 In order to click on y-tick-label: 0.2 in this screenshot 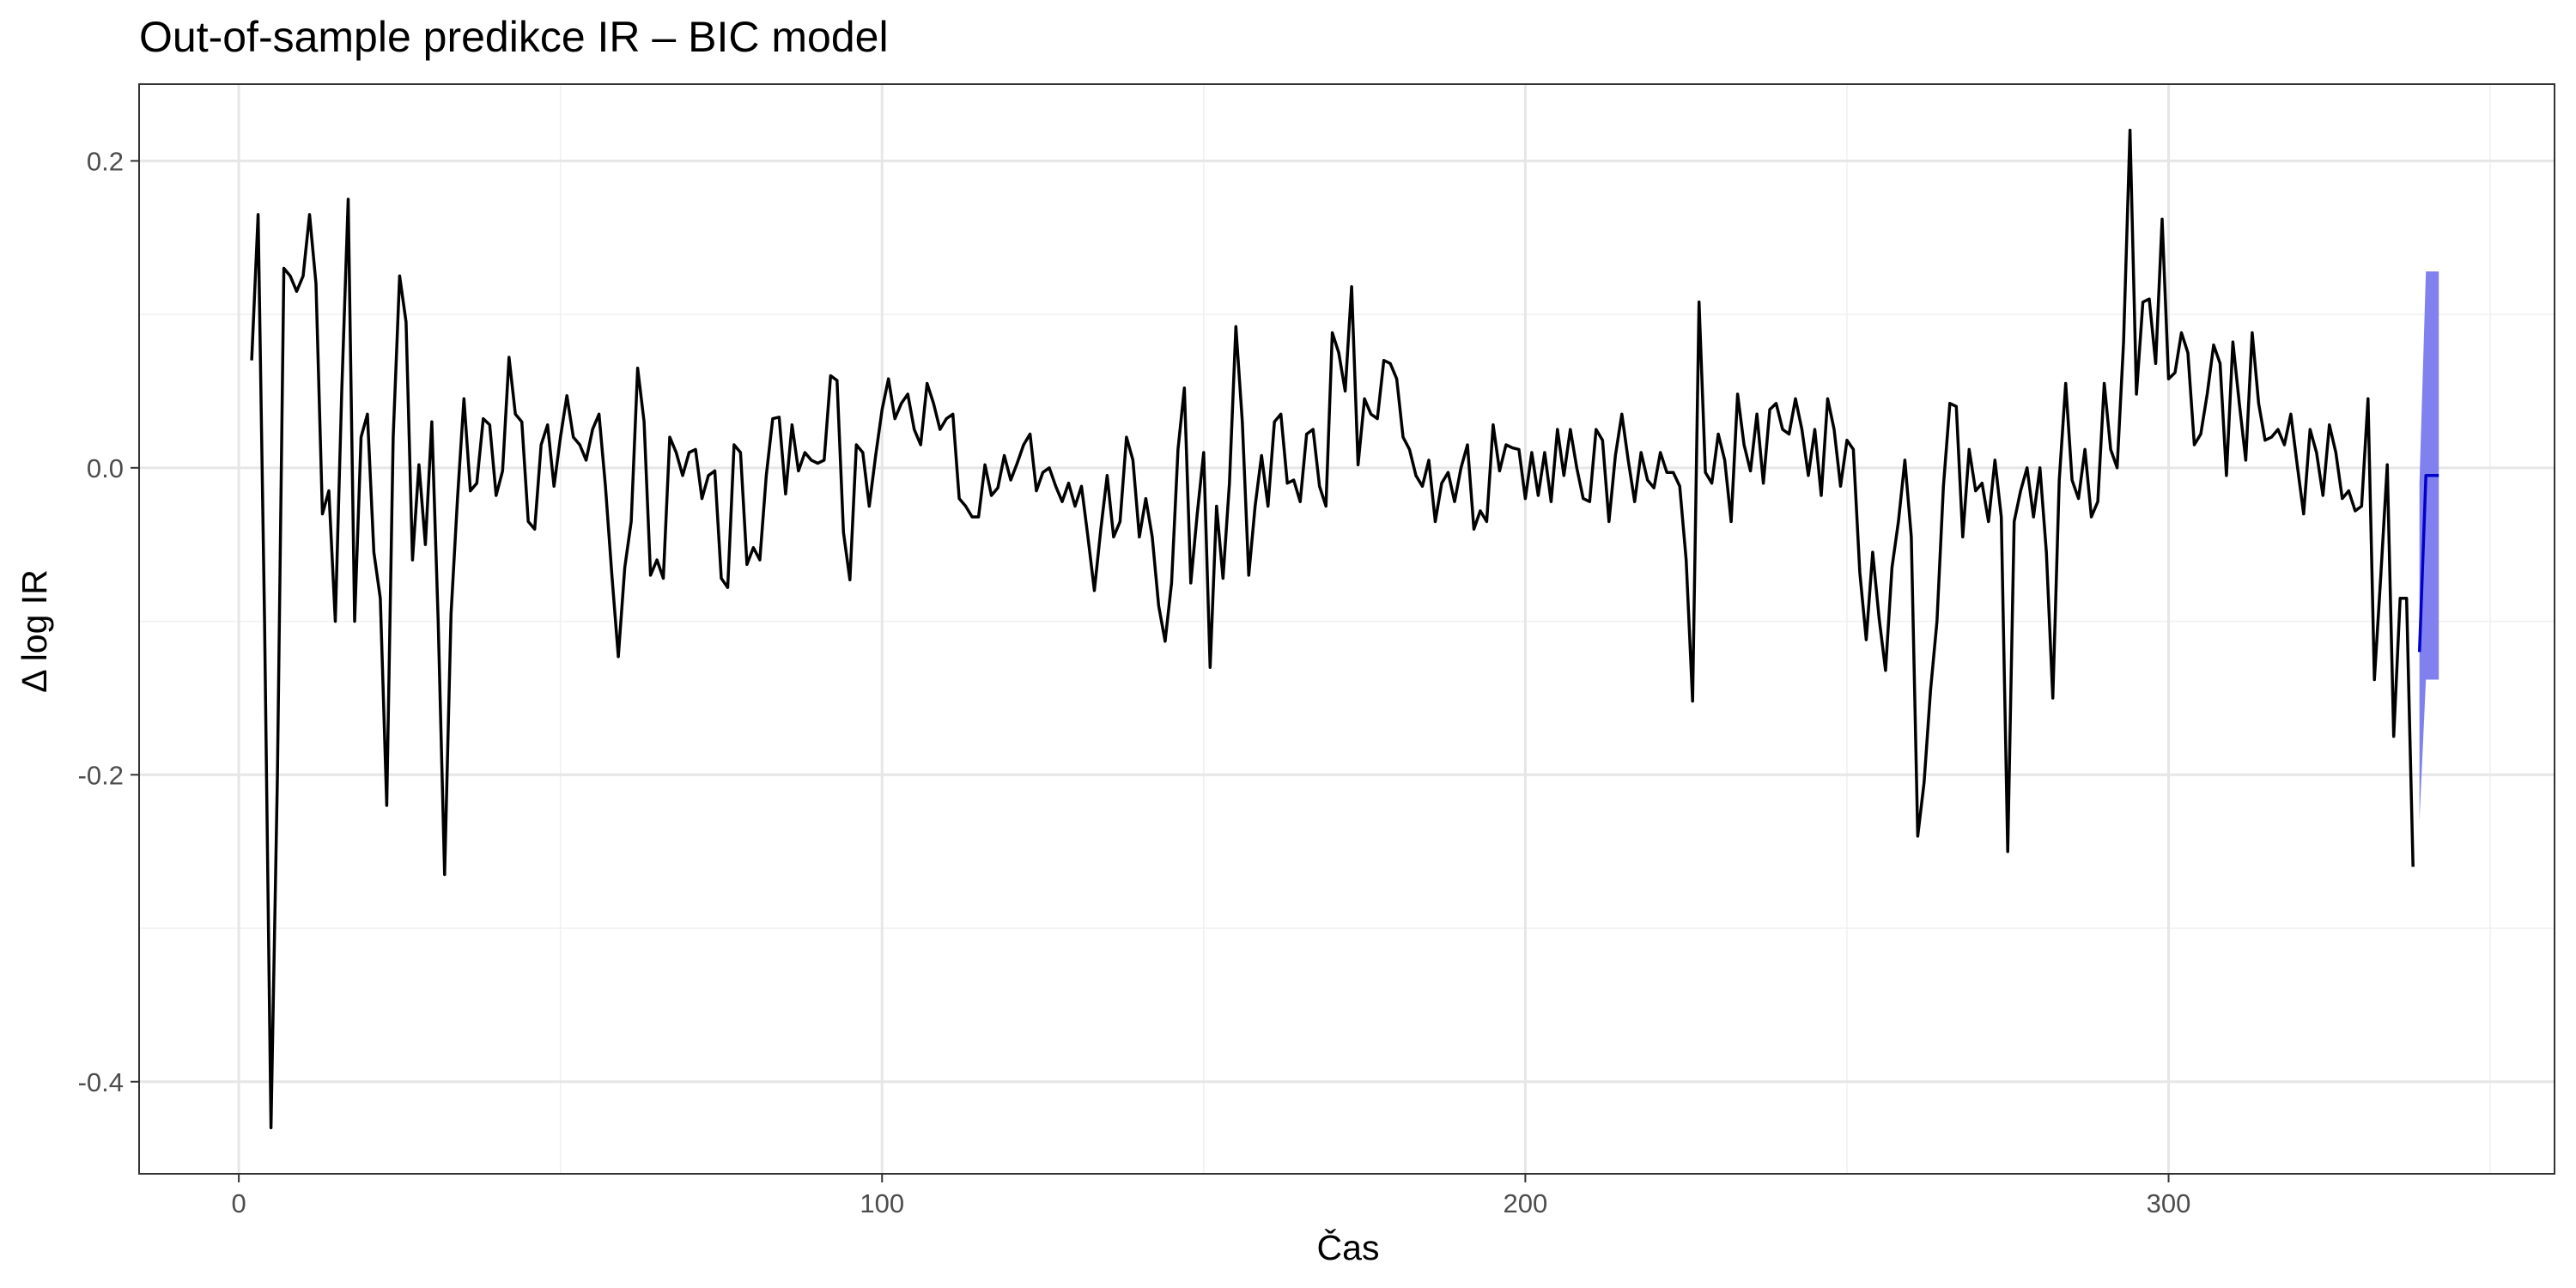, I will do `click(106, 161)`.